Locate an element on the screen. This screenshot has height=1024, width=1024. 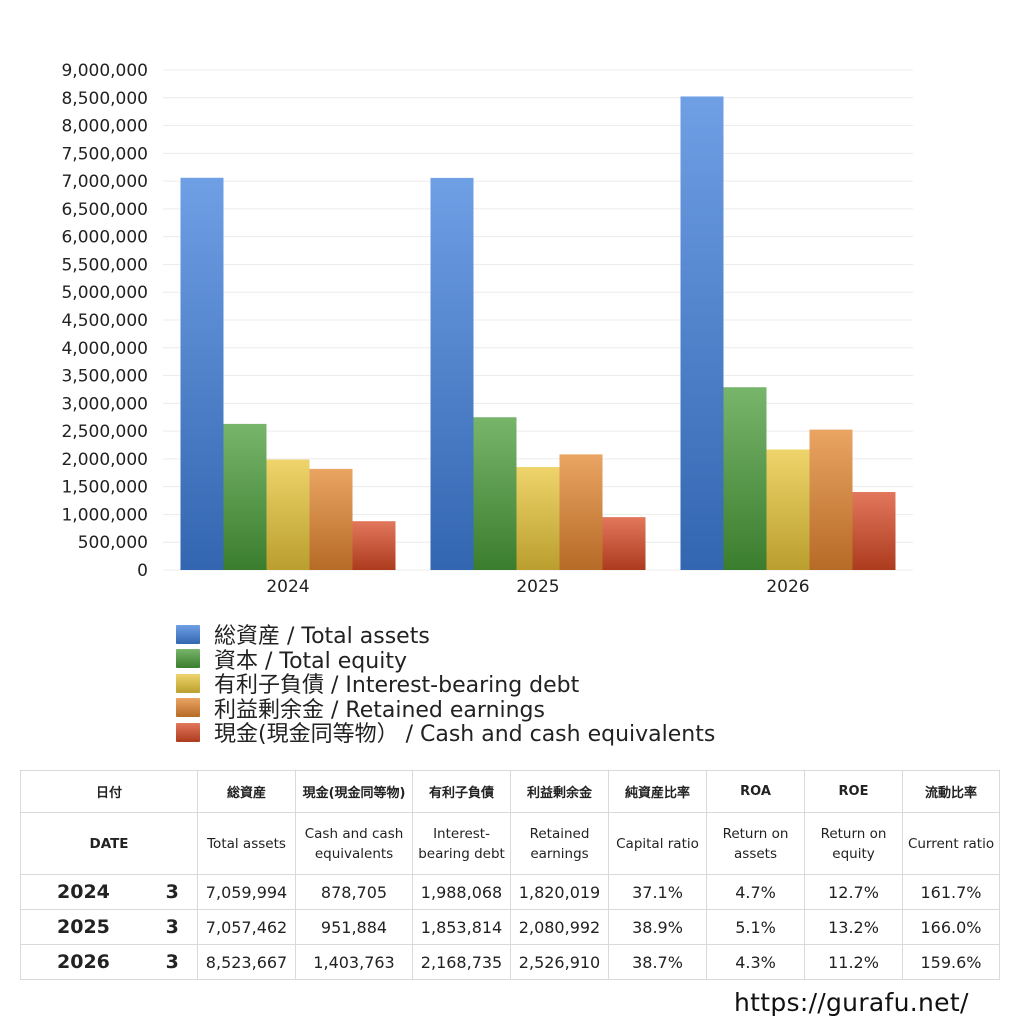
col-header-roa-jp: ROA is located at coordinates (756, 791).